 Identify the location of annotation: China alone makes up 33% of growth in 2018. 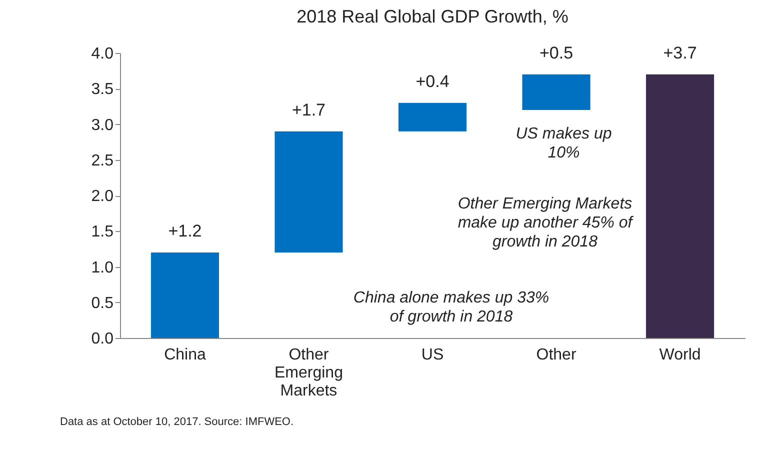
(451, 308).